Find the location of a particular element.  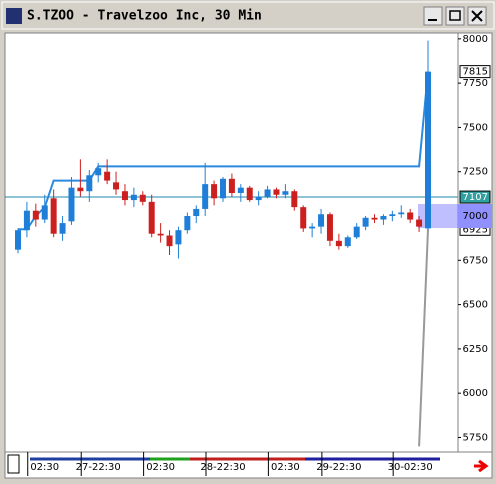

price-label: 7107 is located at coordinates (475, 197).